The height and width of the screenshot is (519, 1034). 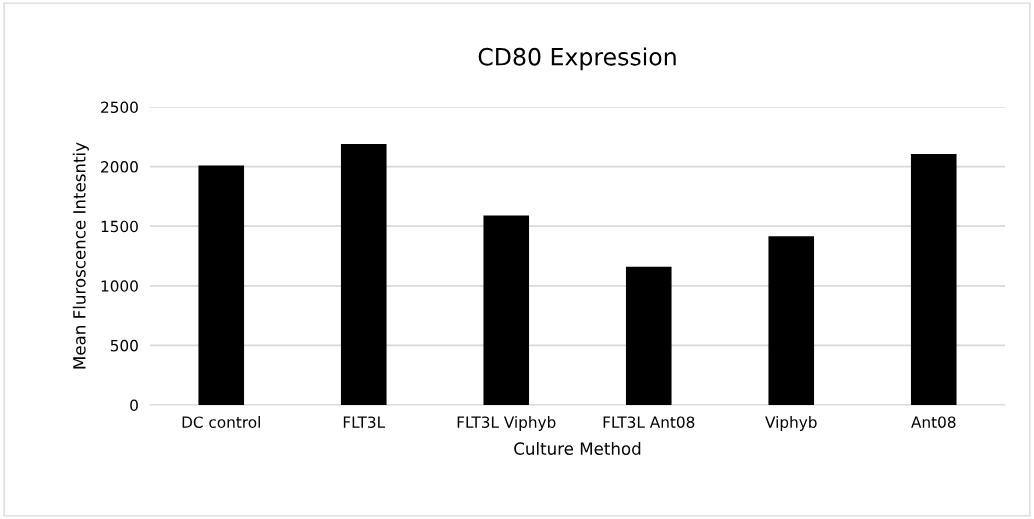 What do you see at coordinates (221, 422) in the screenshot?
I see `x-tick-label: DC control` at bounding box center [221, 422].